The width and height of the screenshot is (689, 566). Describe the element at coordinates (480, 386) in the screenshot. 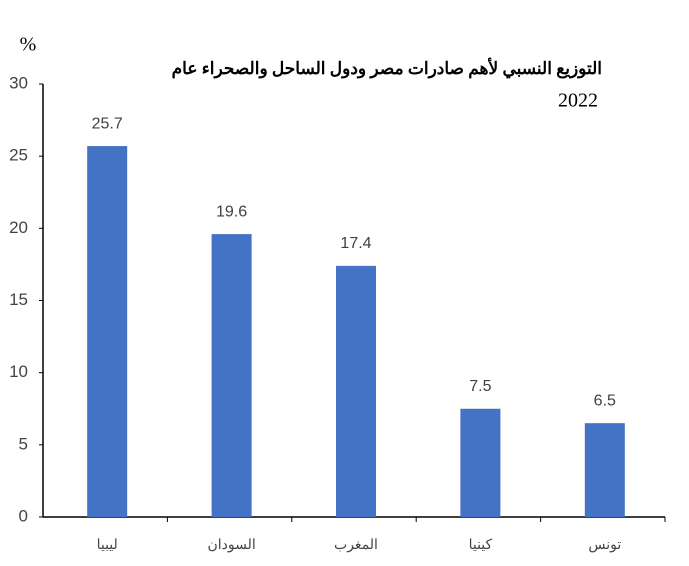

I see `data-label: 7.5` at that location.